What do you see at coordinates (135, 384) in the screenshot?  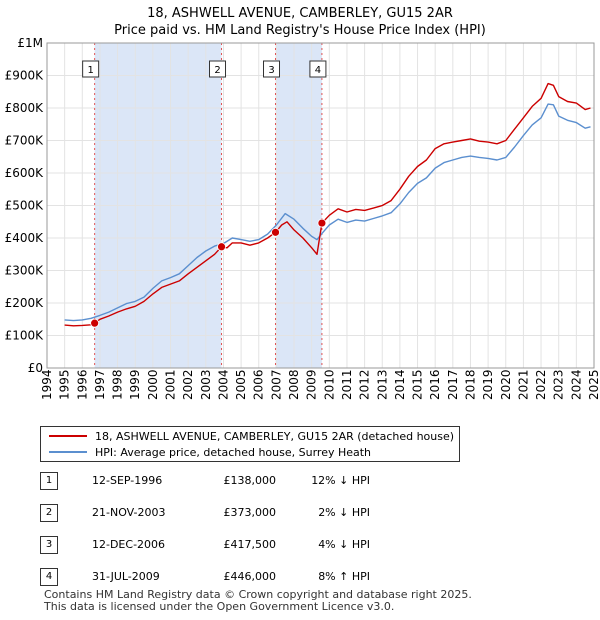 I see `x-tick-label: 1999` at bounding box center [135, 384].